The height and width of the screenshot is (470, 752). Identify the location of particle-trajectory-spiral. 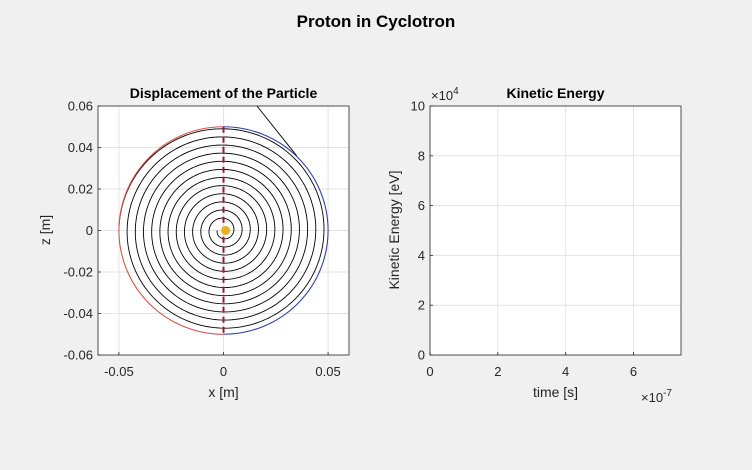
(221, 228).